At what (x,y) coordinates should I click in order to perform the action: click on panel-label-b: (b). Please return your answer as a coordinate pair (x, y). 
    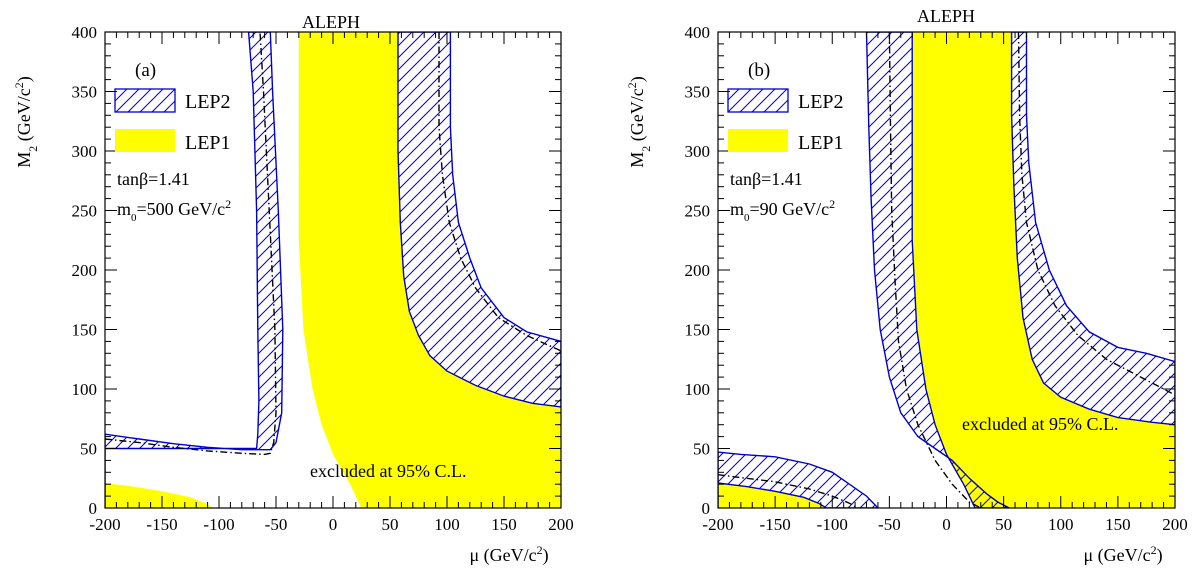
    Looking at the image, I should click on (759, 70).